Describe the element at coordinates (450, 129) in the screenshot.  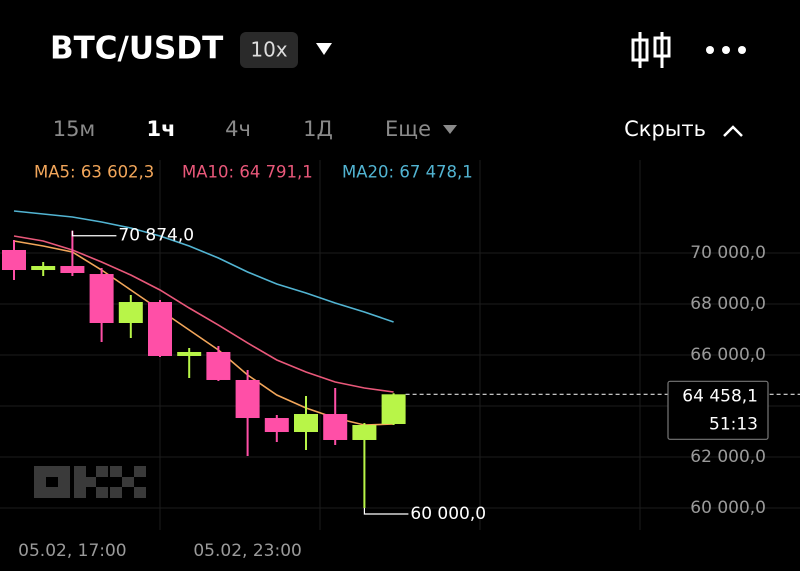
I see `more-dropdown-icon` at that location.